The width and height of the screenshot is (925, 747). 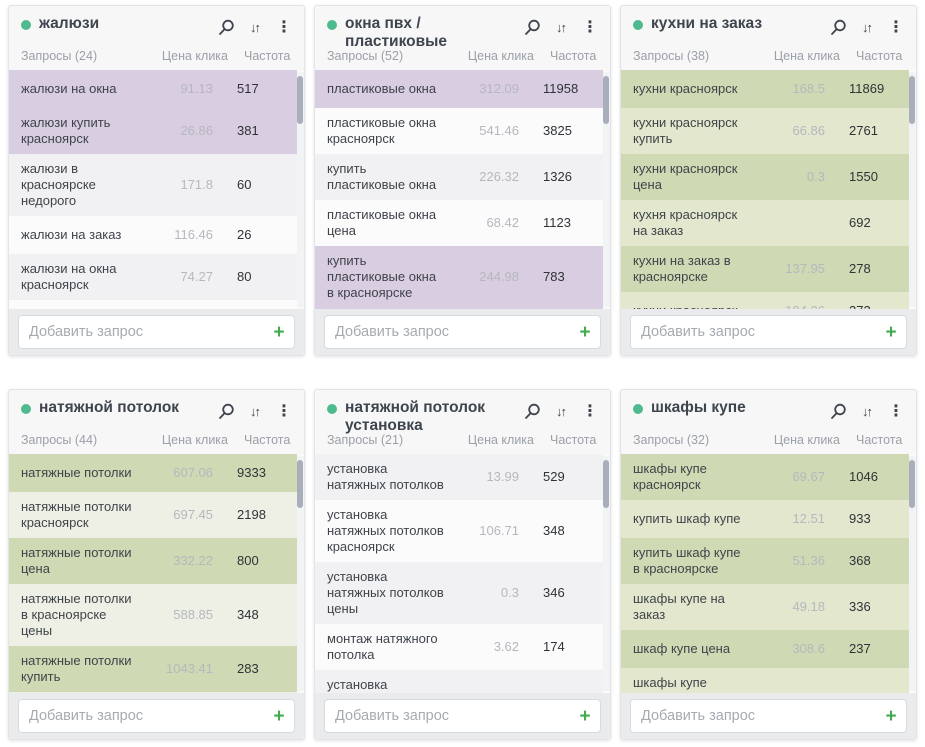 I want to click on group-title: кухни на заказ, so click(x=707, y=23).